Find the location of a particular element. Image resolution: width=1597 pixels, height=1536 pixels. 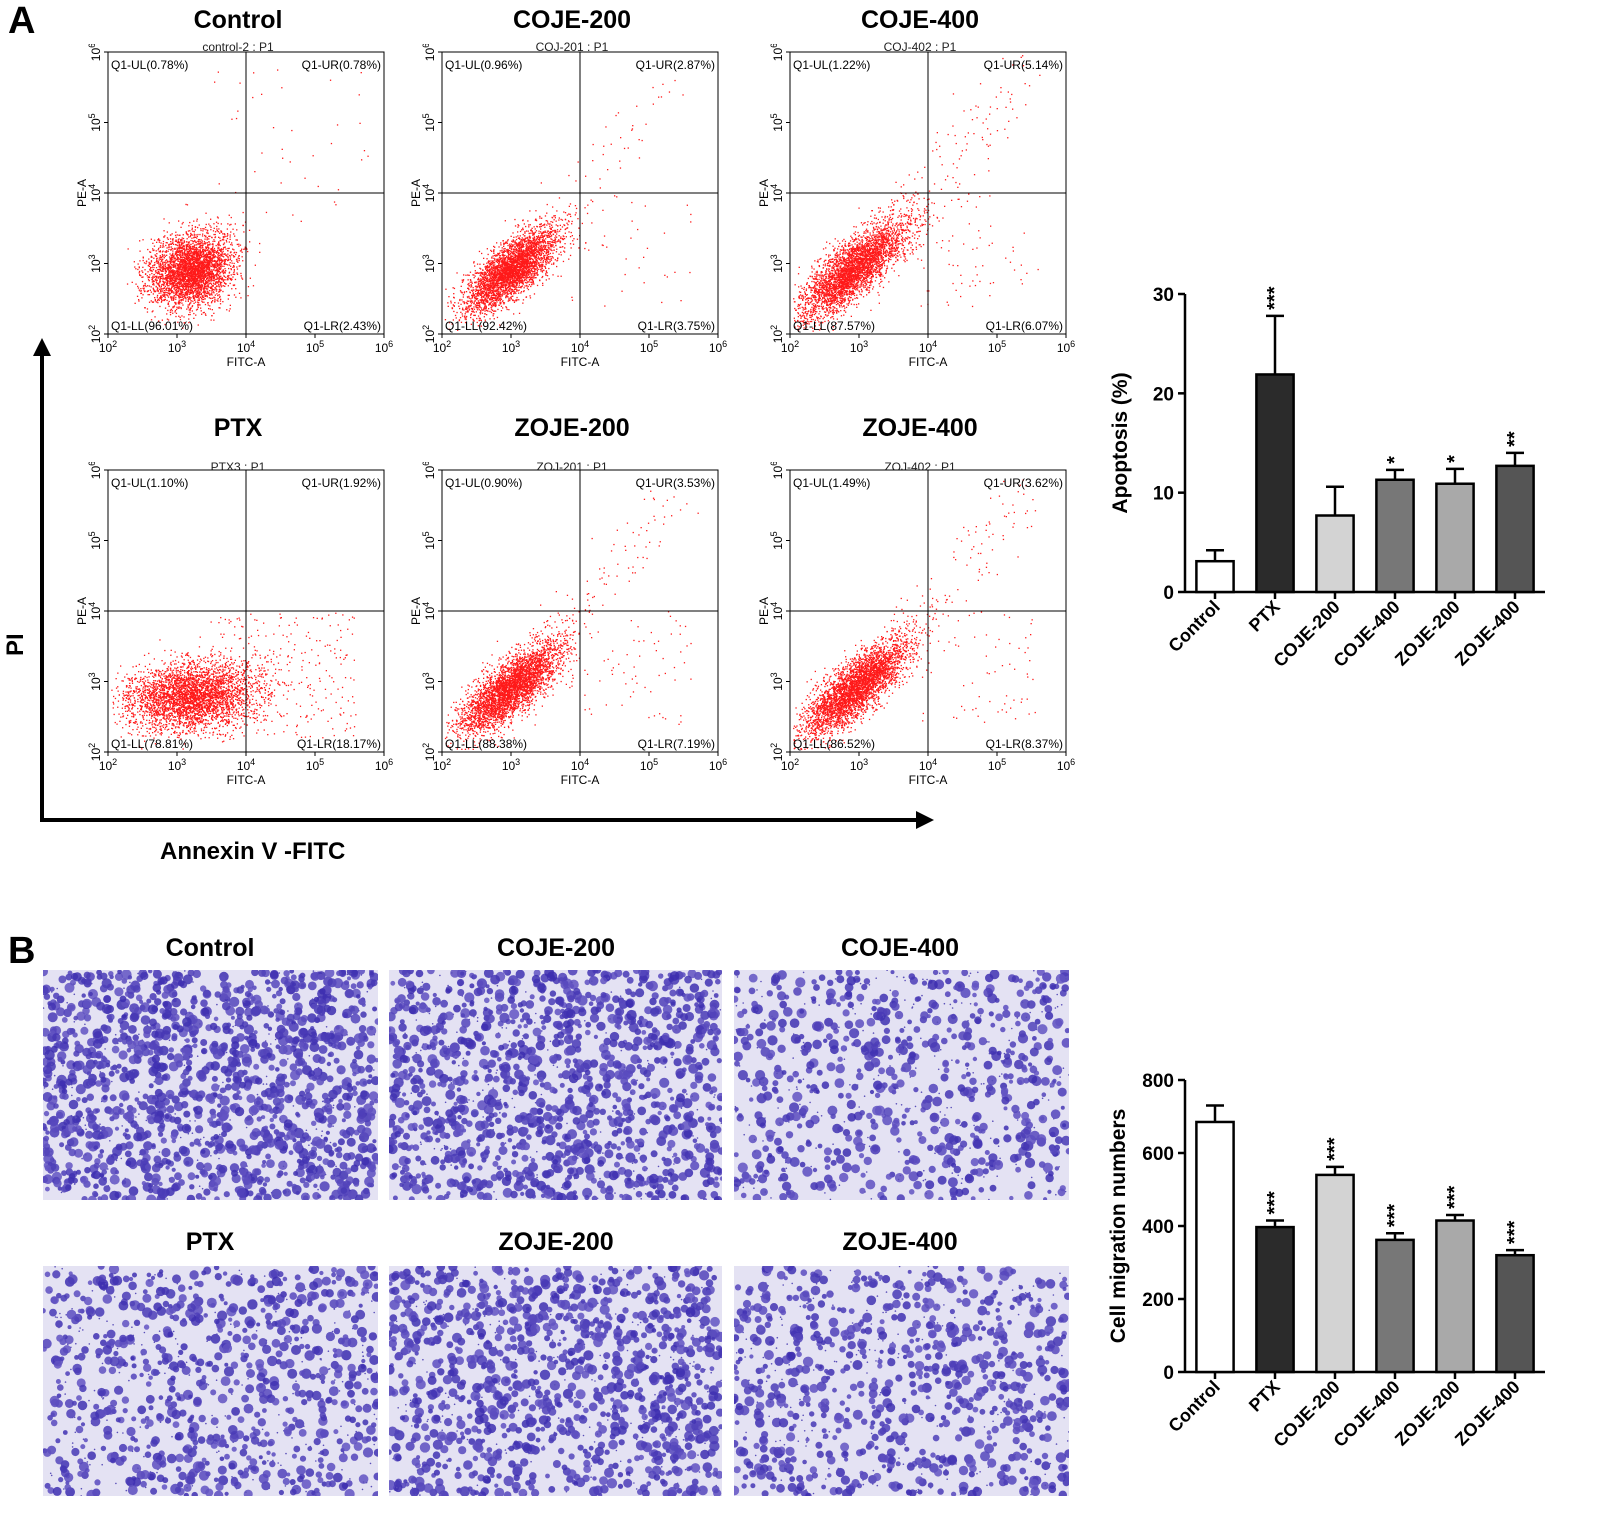

y-tick-label: 20 is located at coordinates (1163, 394).